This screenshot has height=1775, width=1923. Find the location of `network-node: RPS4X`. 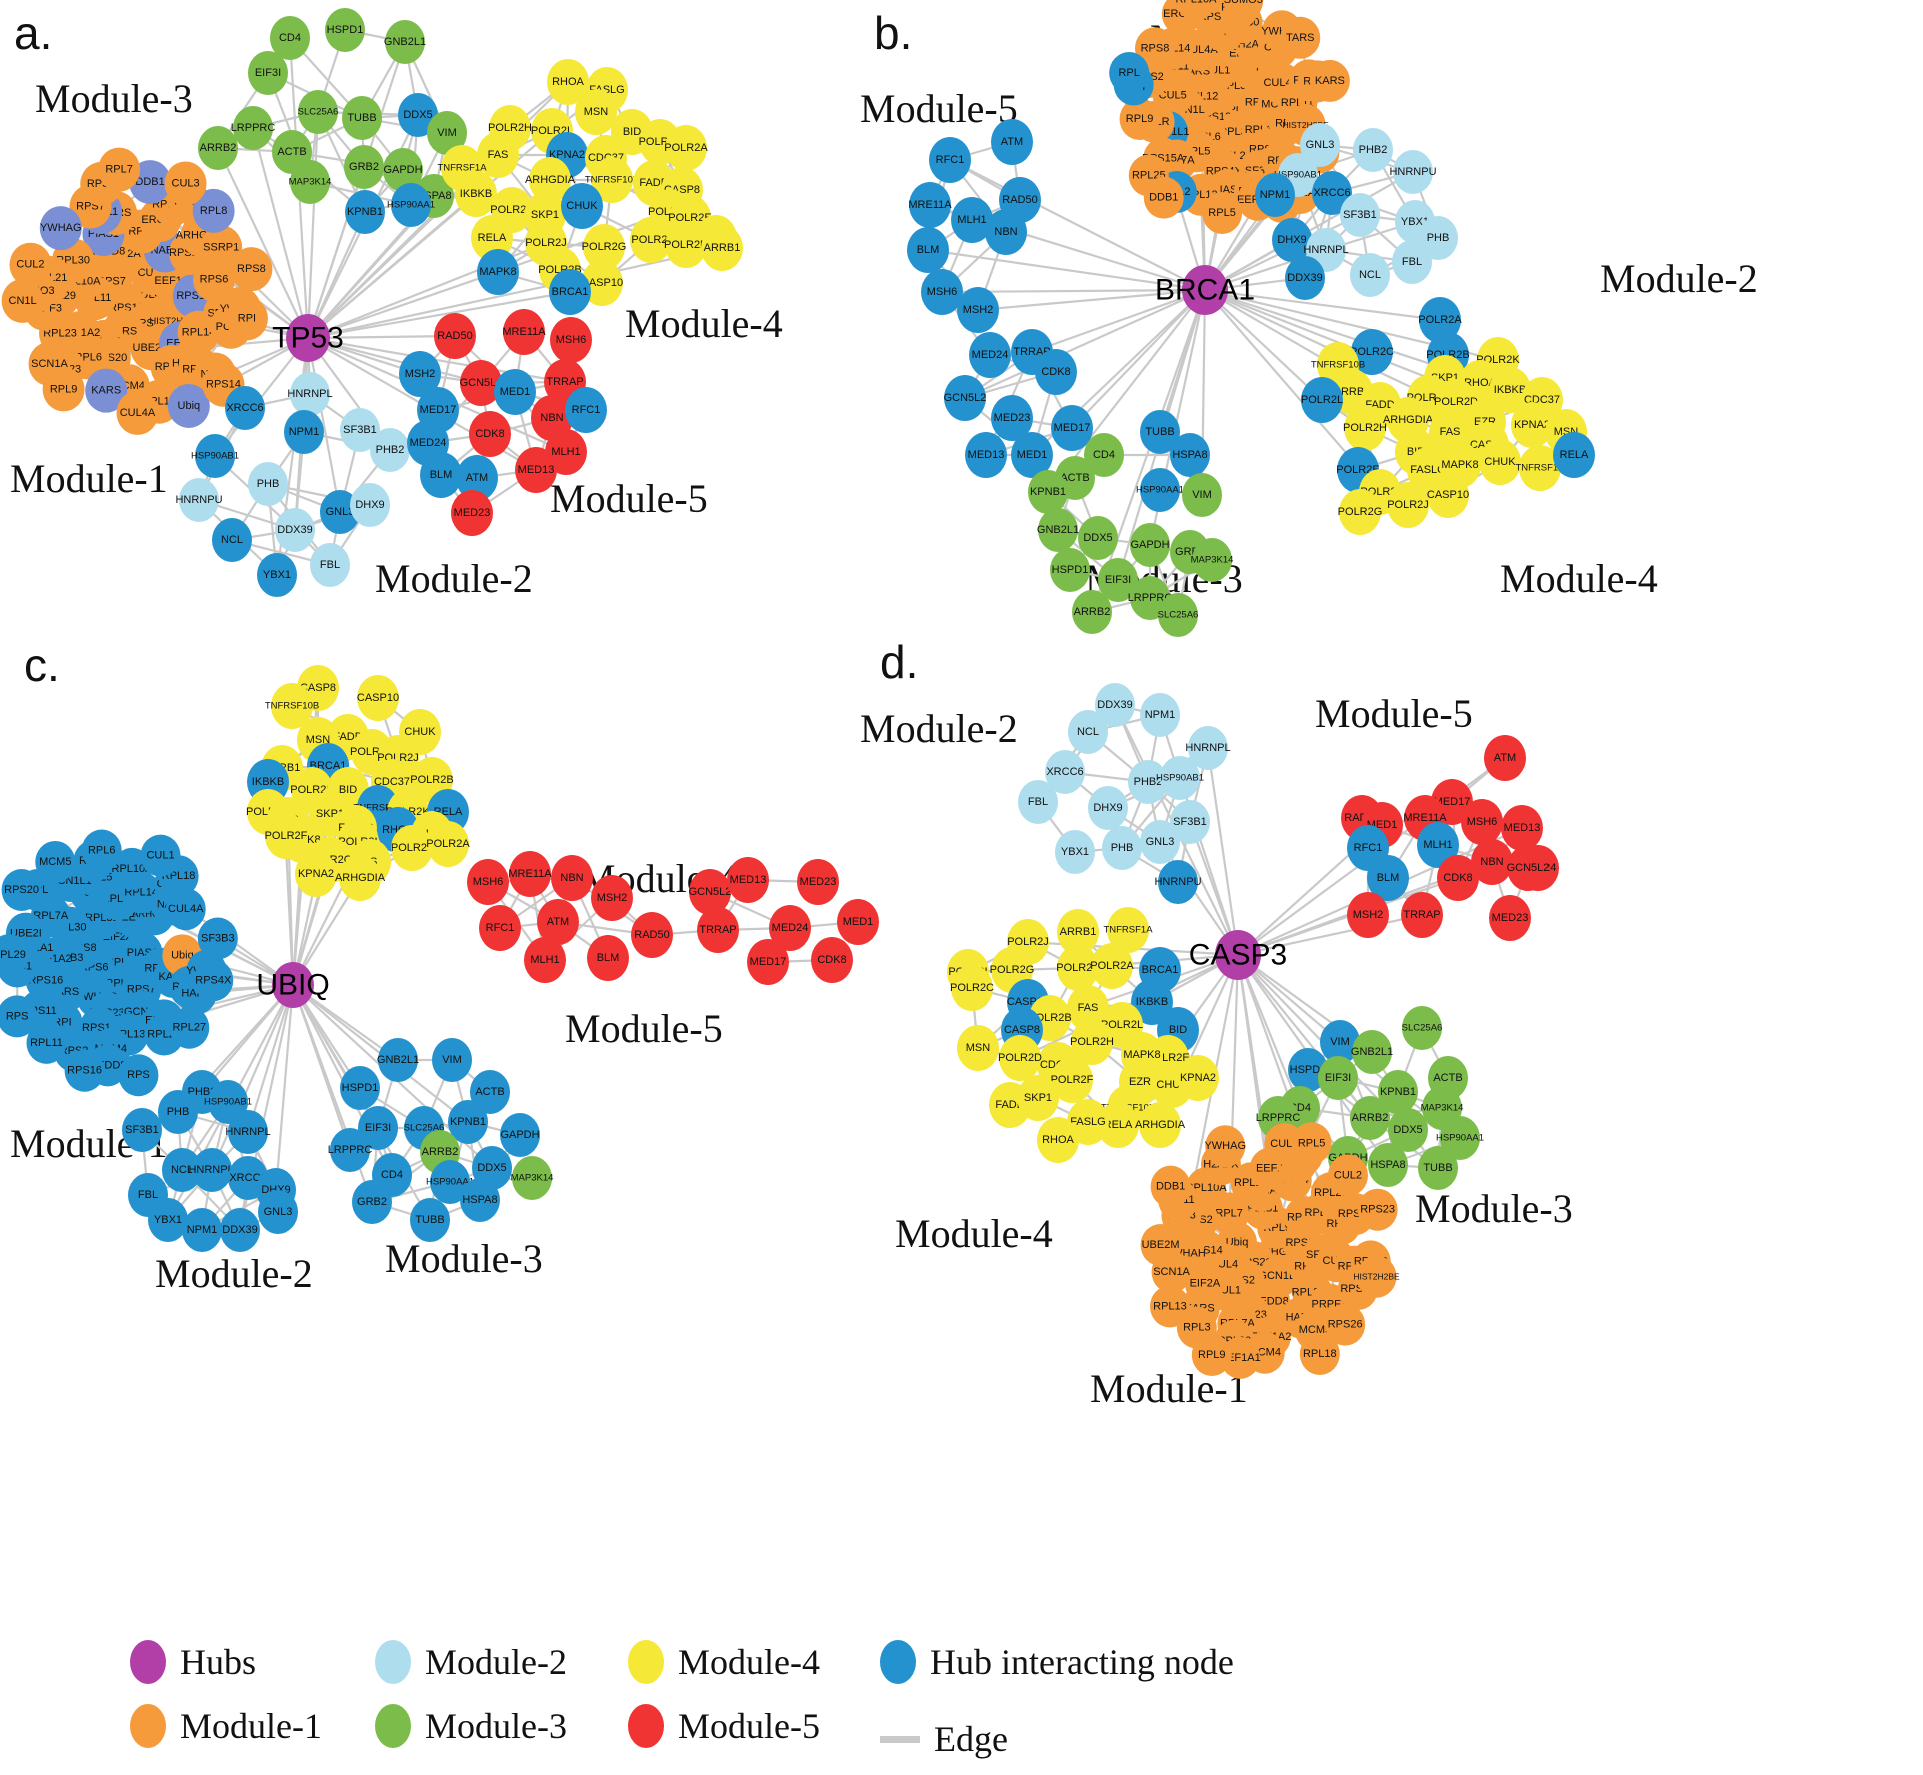

network-node: RPS4X is located at coordinates (213, 980).